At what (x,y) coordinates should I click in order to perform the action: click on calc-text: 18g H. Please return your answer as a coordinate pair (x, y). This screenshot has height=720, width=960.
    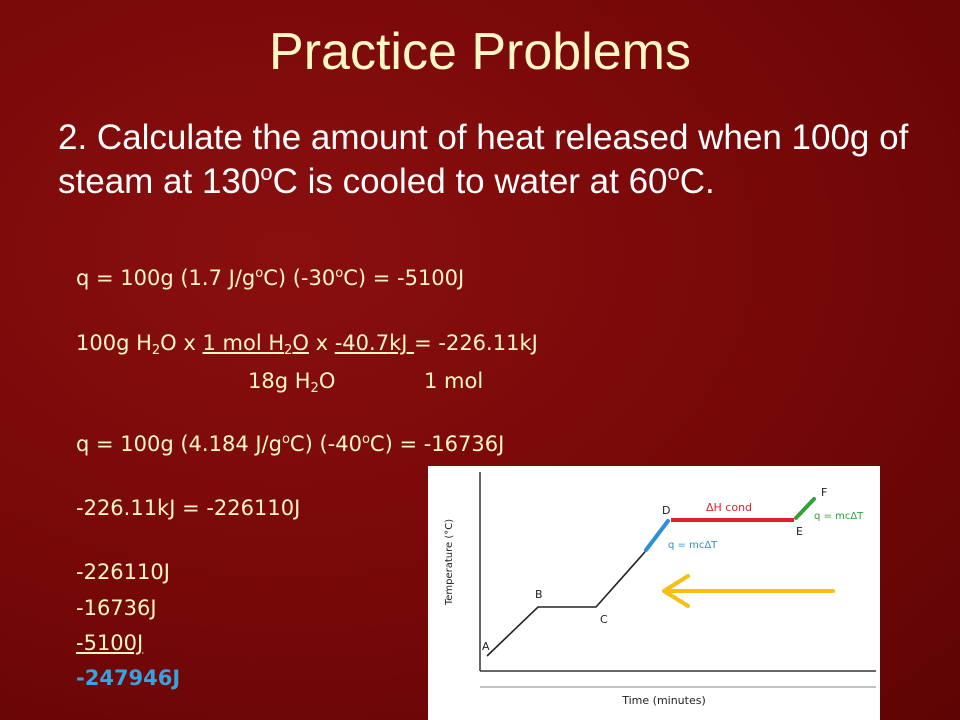
    Looking at the image, I should click on (279, 381).